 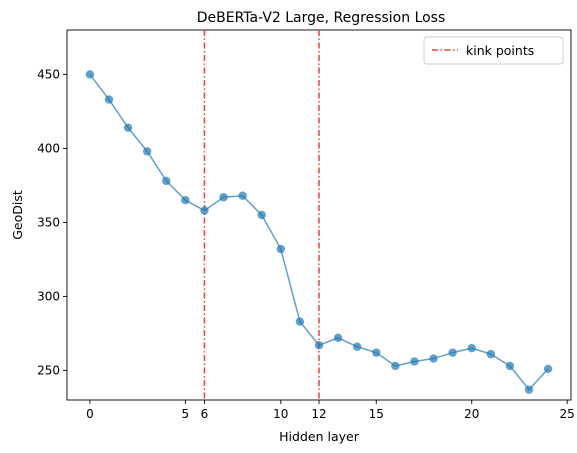 I want to click on y-tick-label: 250, so click(x=48, y=370).